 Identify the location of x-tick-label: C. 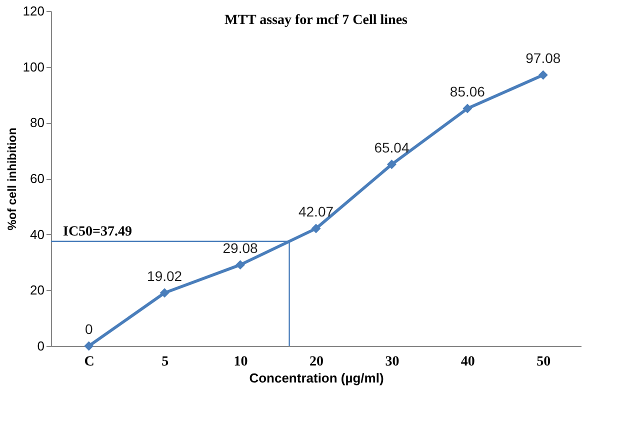
(89, 362).